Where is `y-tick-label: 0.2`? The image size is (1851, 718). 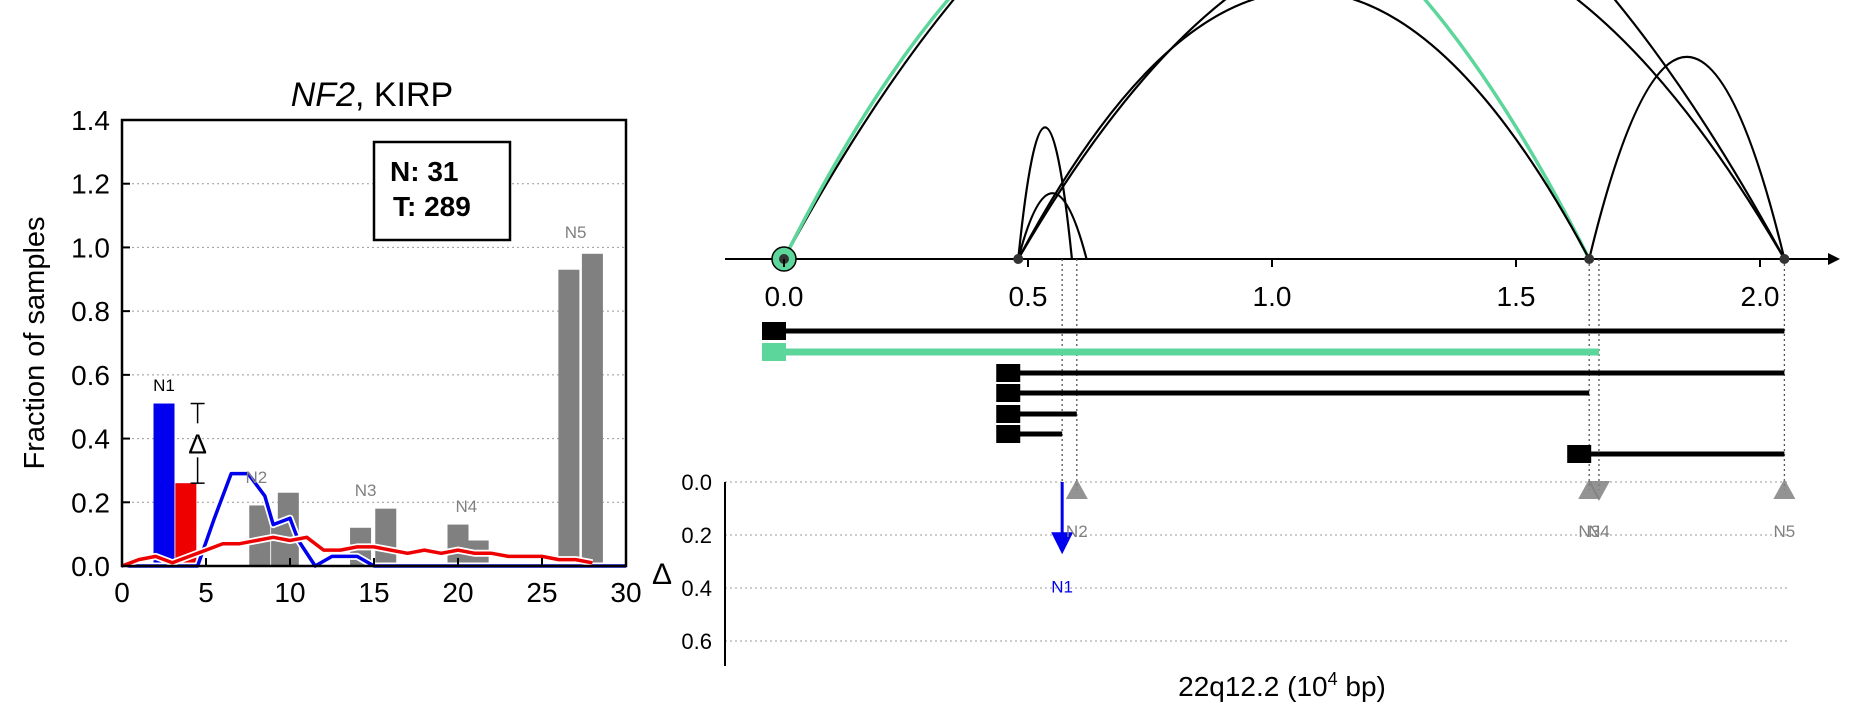 y-tick-label: 0.2 is located at coordinates (90, 502).